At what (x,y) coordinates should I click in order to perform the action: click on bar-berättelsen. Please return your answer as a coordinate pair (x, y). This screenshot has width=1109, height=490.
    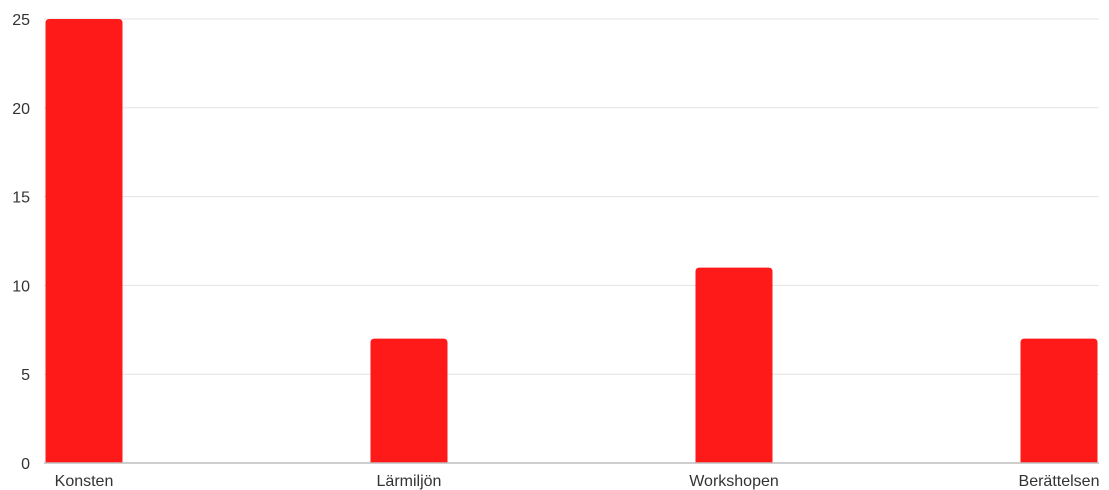
    Looking at the image, I should click on (1059, 400).